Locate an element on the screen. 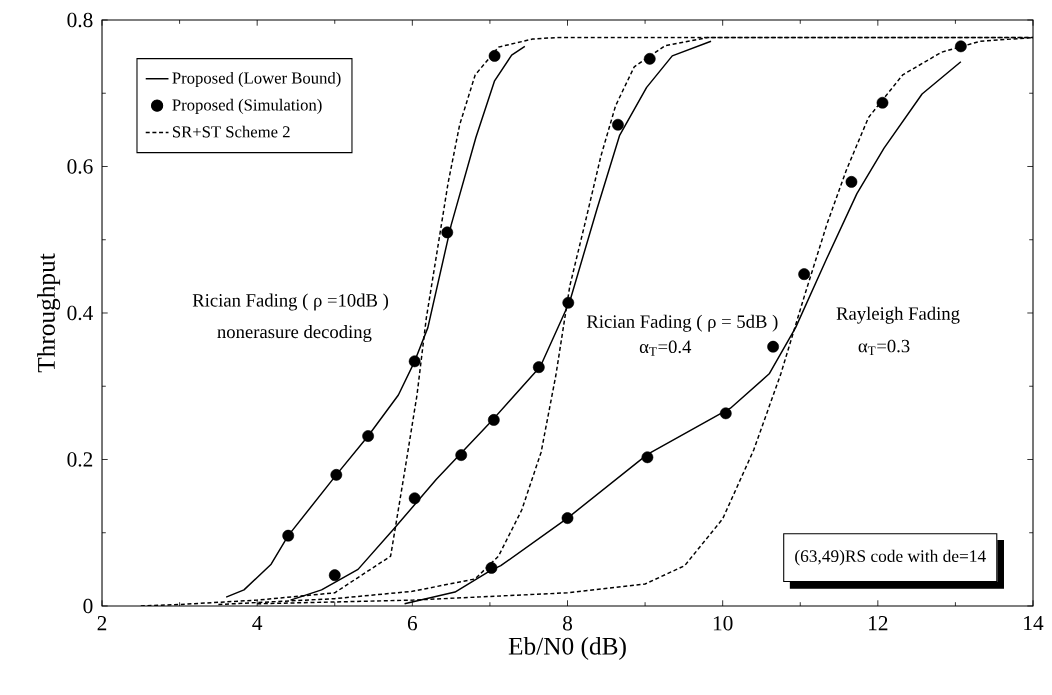 Image resolution: width=1052 pixels, height=695 pixels. annotation: Rayleigh Fading is located at coordinates (898, 315).